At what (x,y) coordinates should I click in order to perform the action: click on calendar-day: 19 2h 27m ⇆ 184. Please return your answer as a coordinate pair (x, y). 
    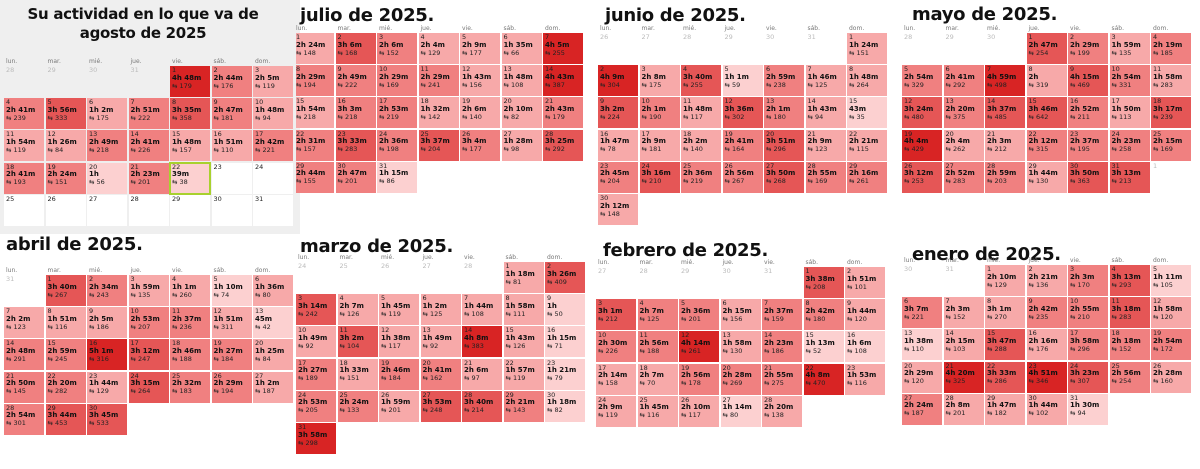
    Looking at the image, I should click on (231, 355).